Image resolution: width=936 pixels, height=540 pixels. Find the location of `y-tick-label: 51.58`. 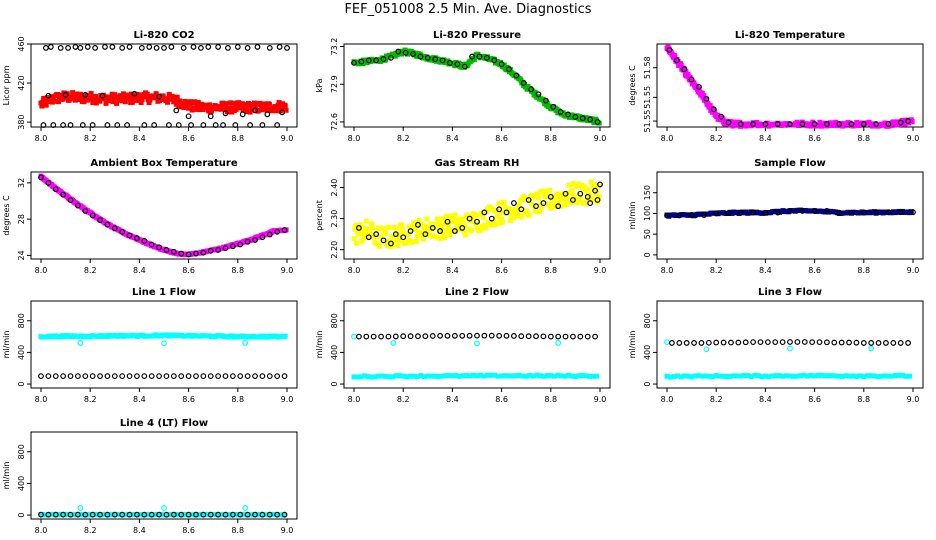

y-tick-label: 51.58 is located at coordinates (647, 67).